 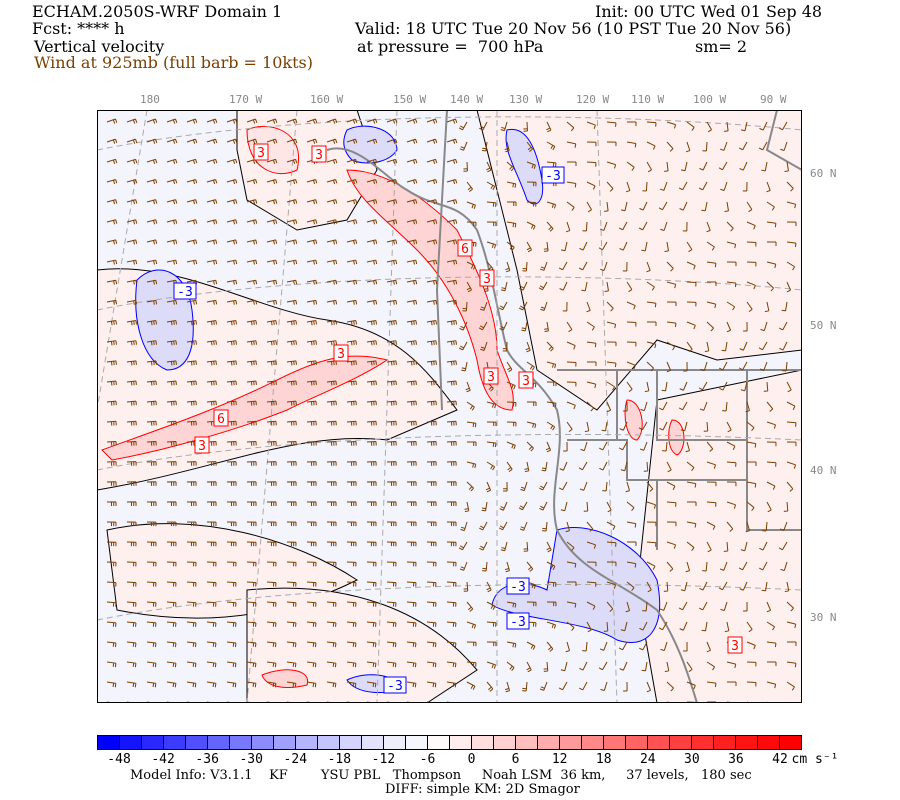 What do you see at coordinates (427, 759) in the screenshot?
I see `colorbar-tick-label: -6` at bounding box center [427, 759].